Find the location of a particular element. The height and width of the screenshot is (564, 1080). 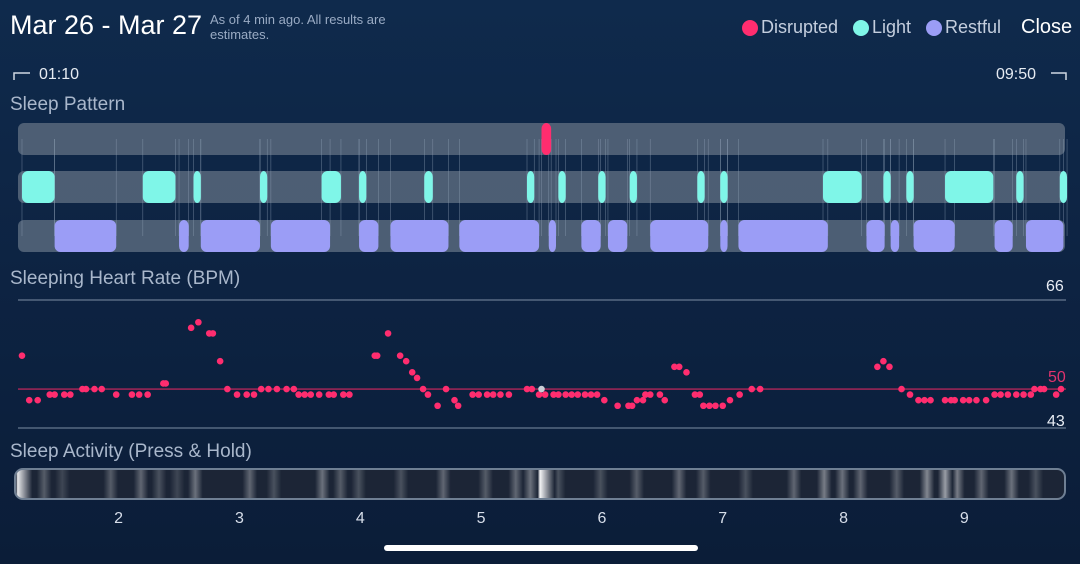

legend-restful: Restful is located at coordinates (963, 27).